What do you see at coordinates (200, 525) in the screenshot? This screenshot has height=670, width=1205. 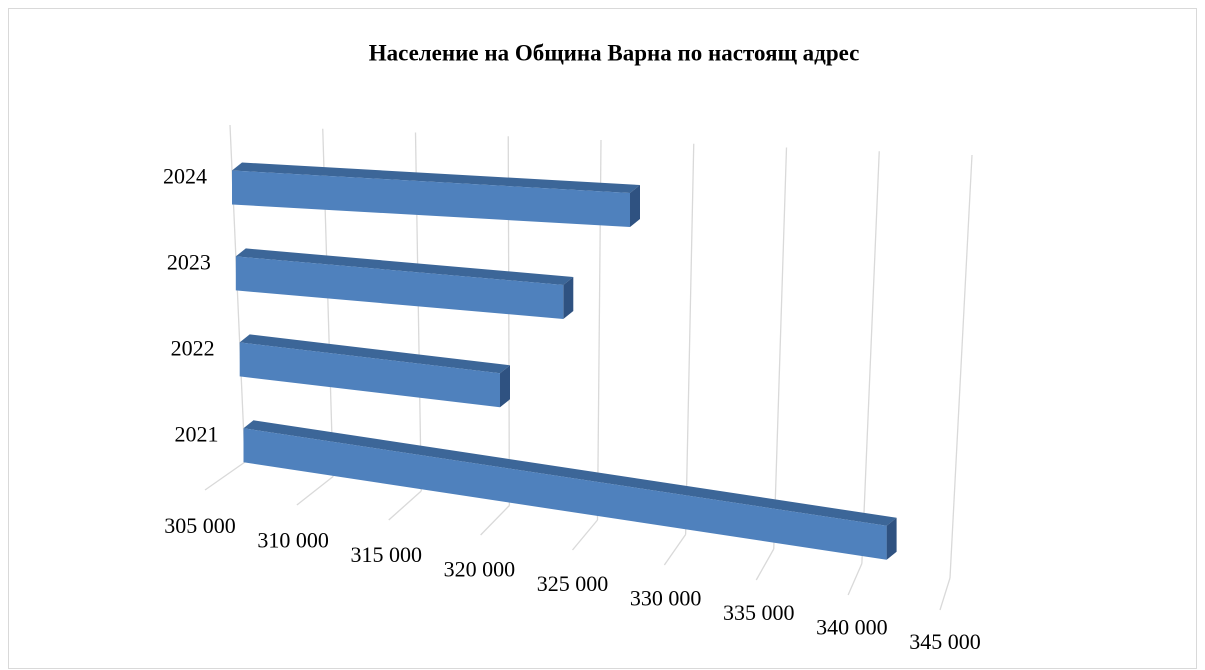 I see `x-tick-label: 305 000` at bounding box center [200, 525].